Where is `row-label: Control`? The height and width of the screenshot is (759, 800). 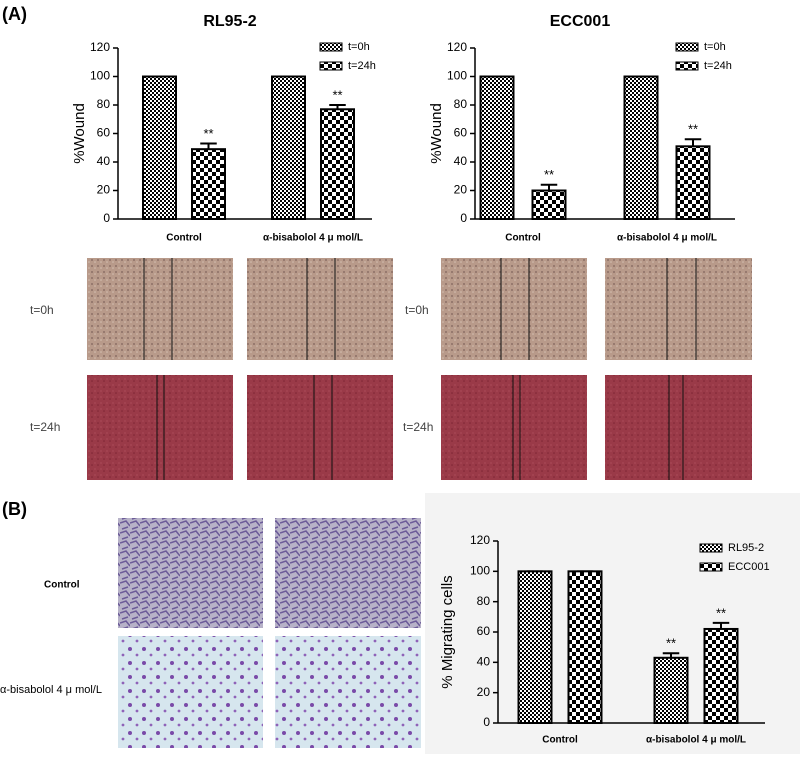 row-label: Control is located at coordinates (62, 585).